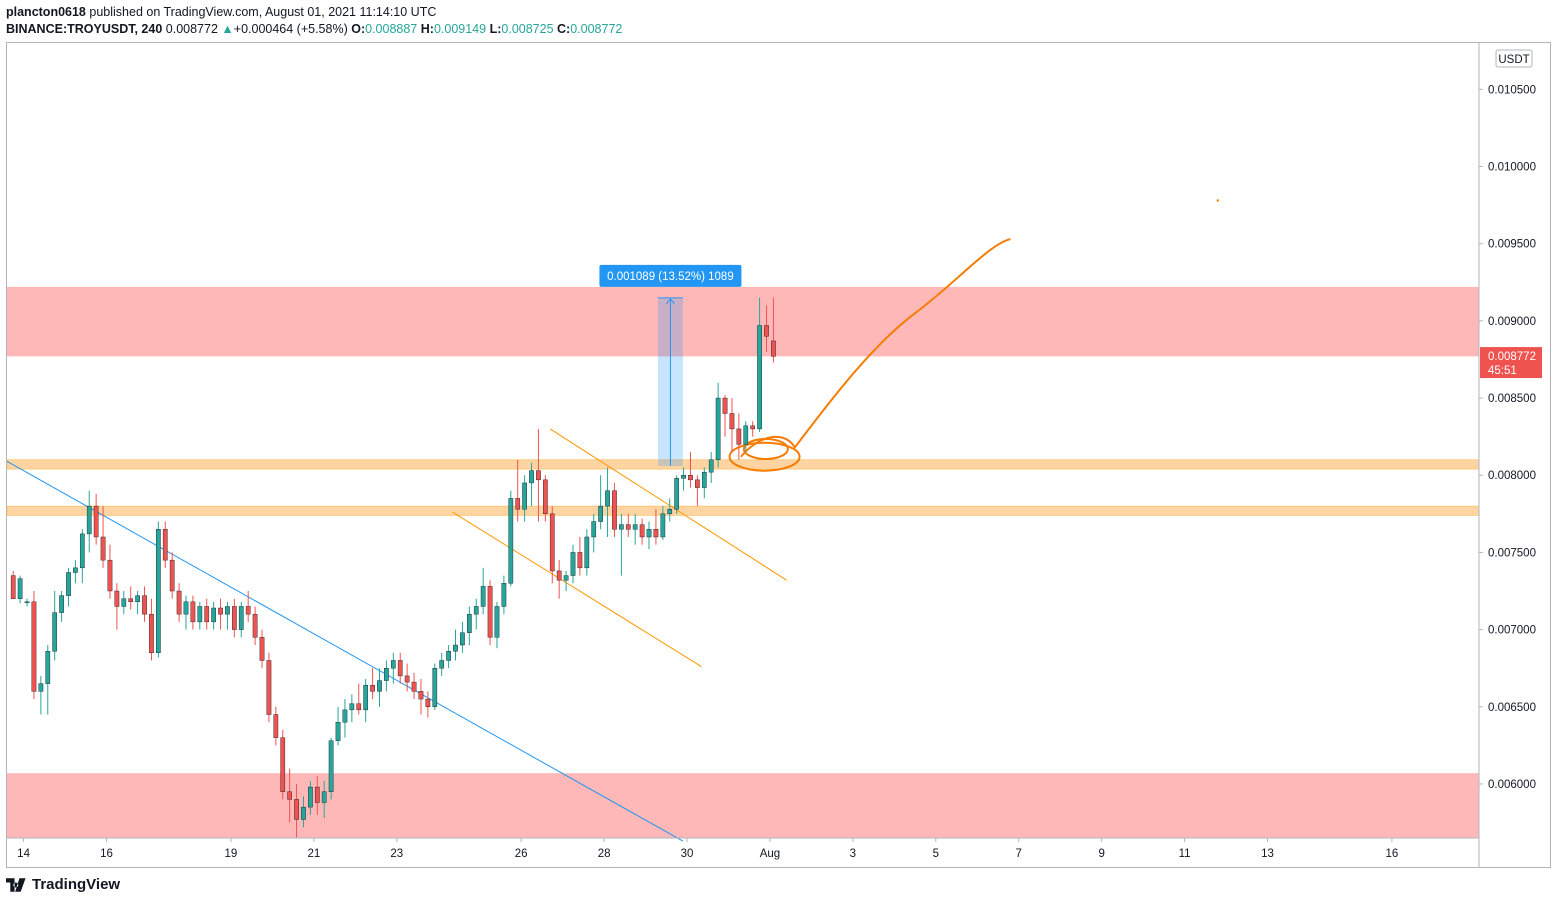 The image size is (1556, 904). Describe the element at coordinates (687, 854) in the screenshot. I see `time-tick-label: 30` at that location.